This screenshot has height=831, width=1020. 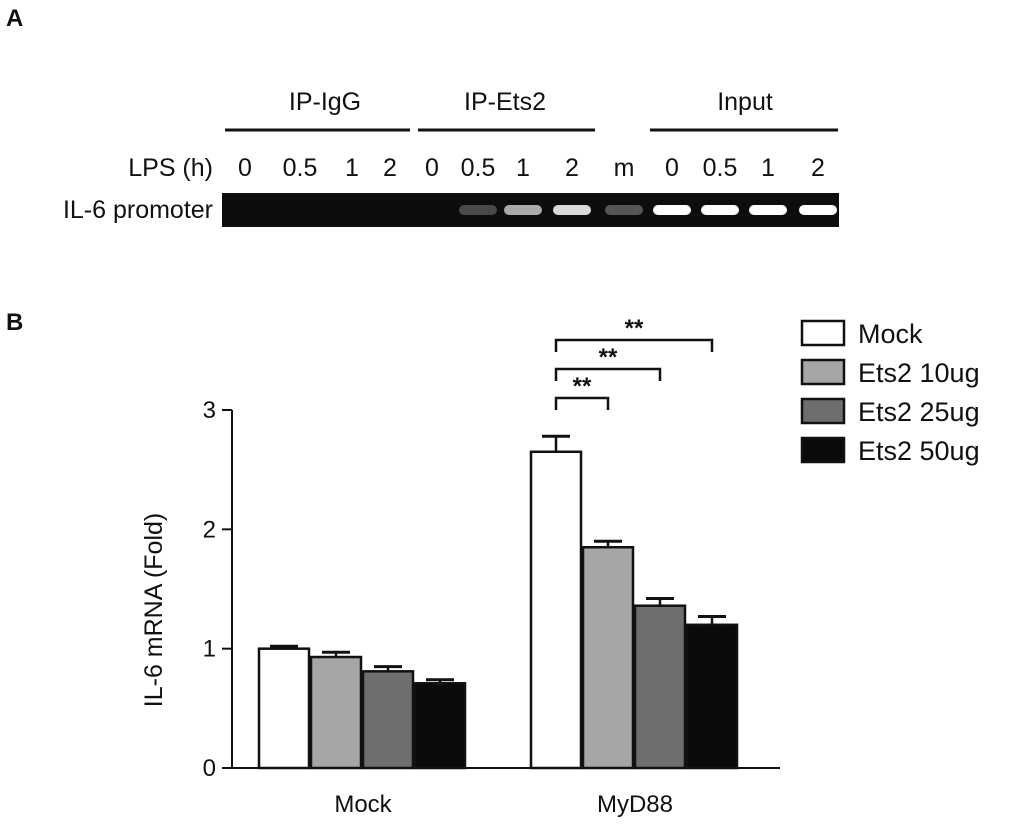 What do you see at coordinates (209, 649) in the screenshot?
I see `y-tick-label: 1` at bounding box center [209, 649].